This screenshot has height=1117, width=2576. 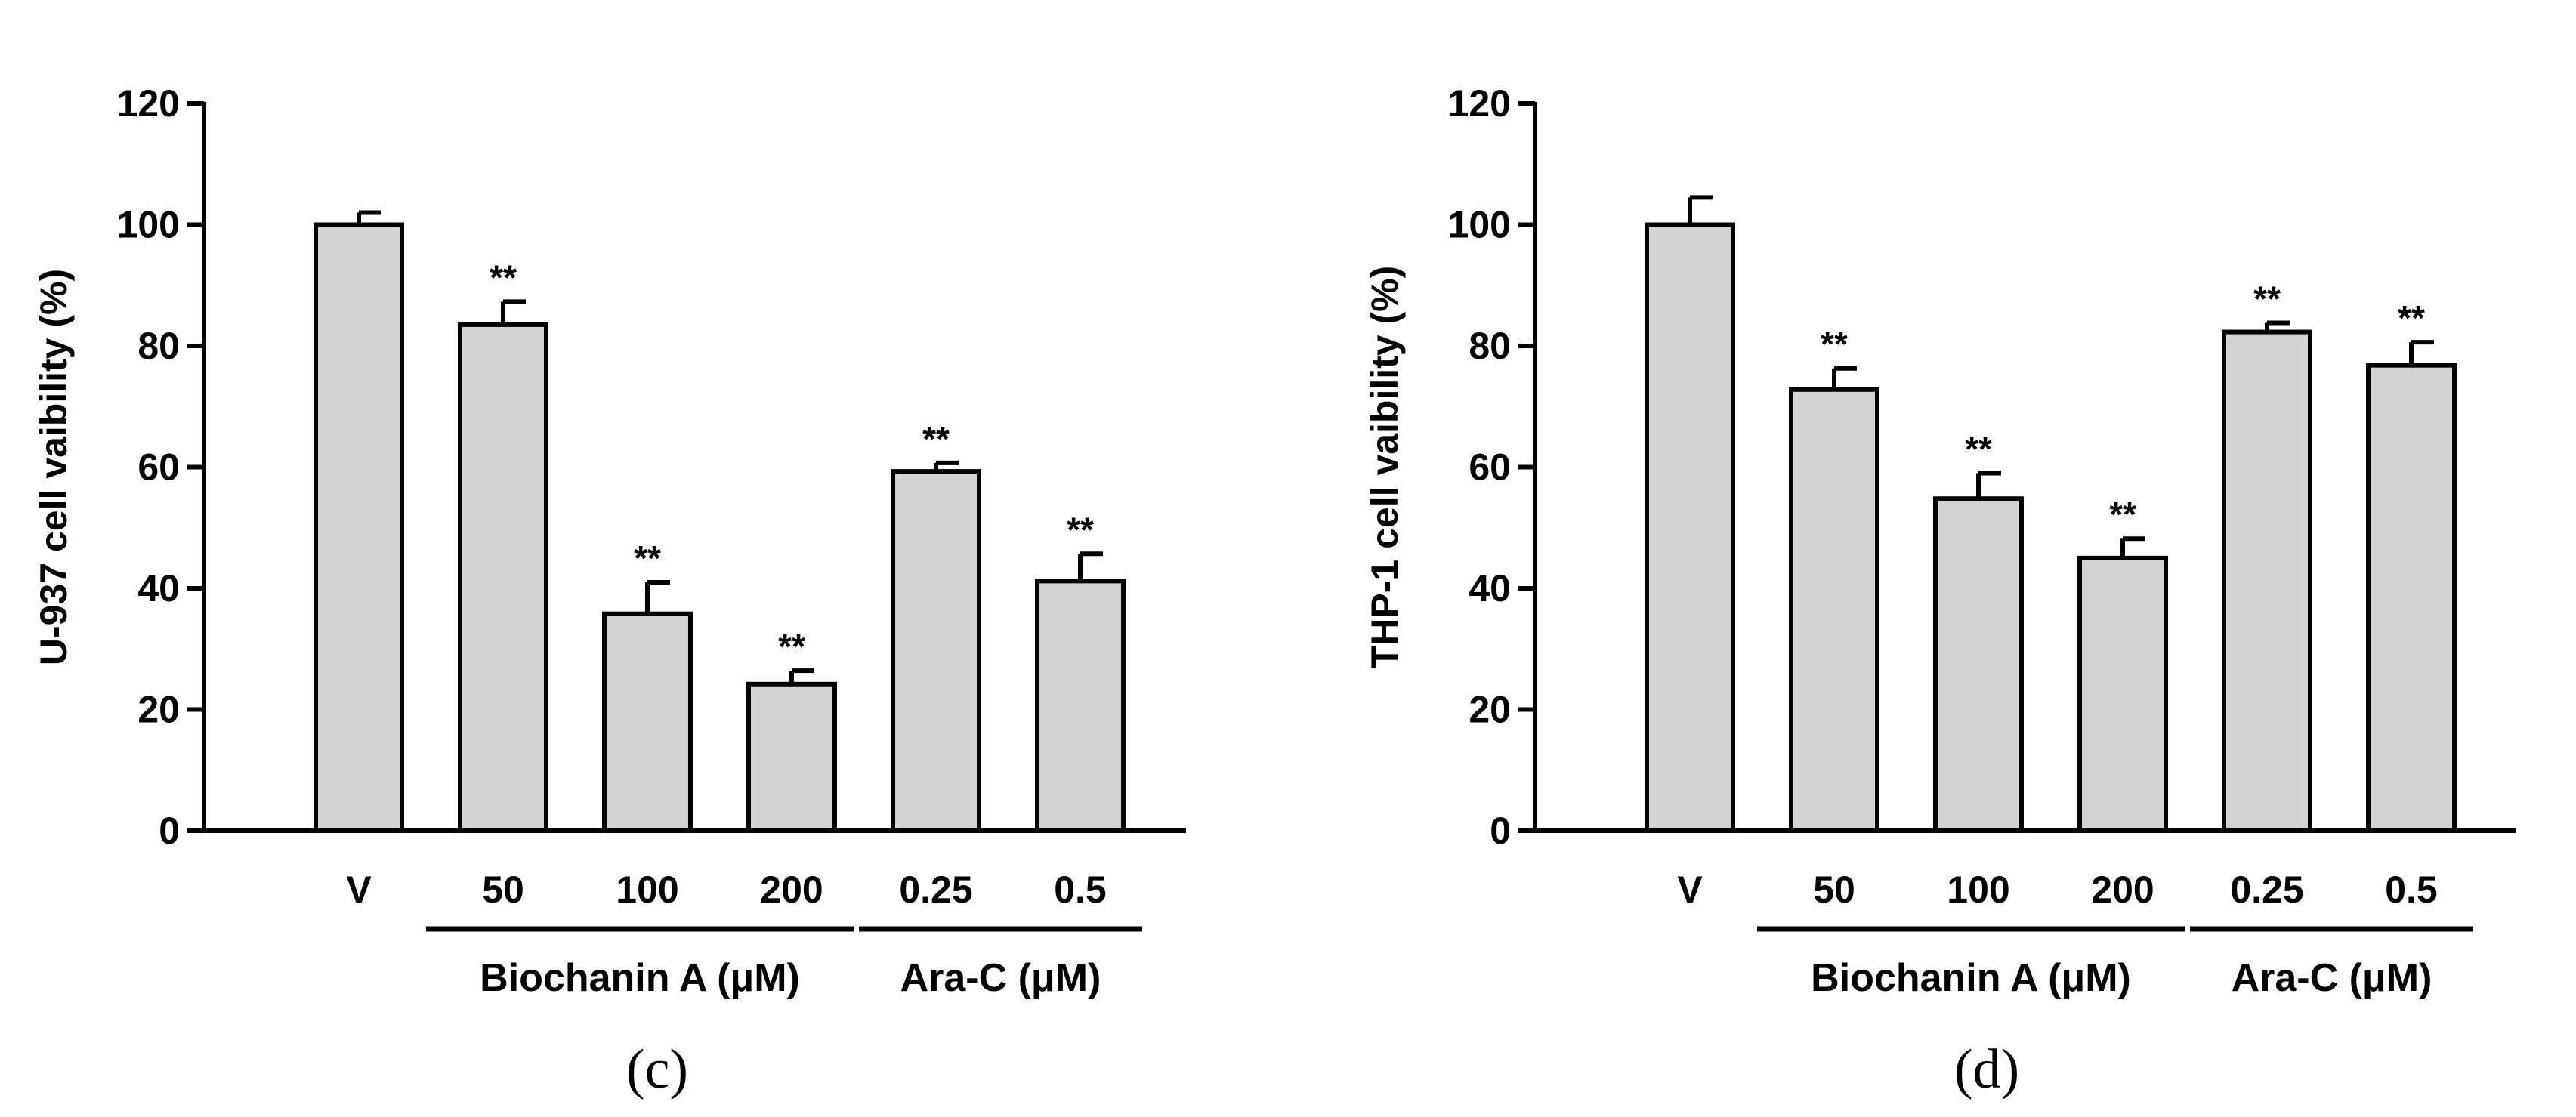 I want to click on y-axis-title: THP-1 cell vaibility (%), so click(x=1385, y=467).